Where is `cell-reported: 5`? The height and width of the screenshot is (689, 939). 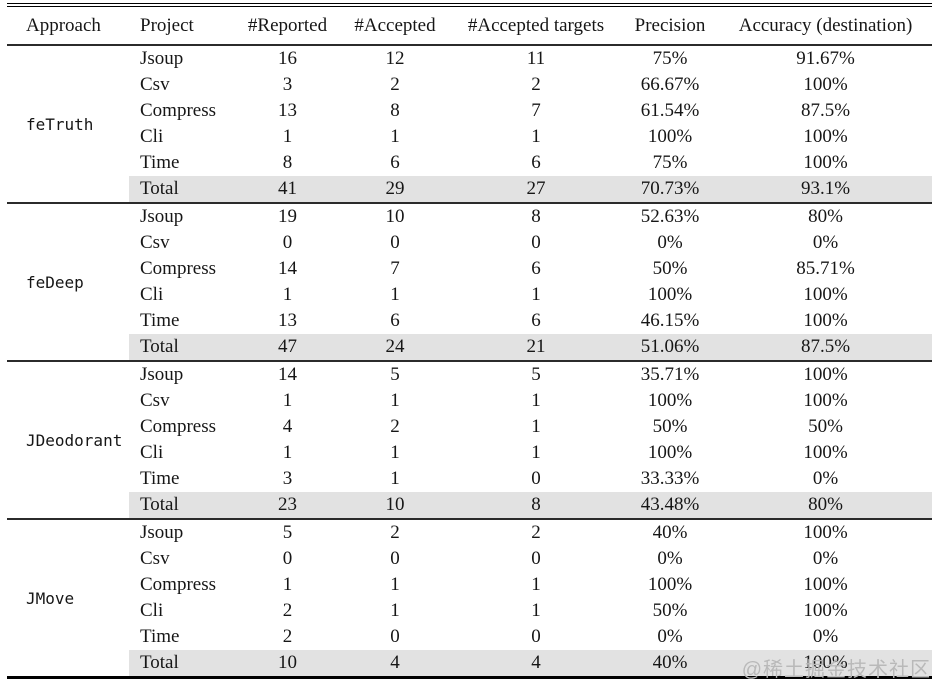
cell-reported: 5 is located at coordinates (287, 532).